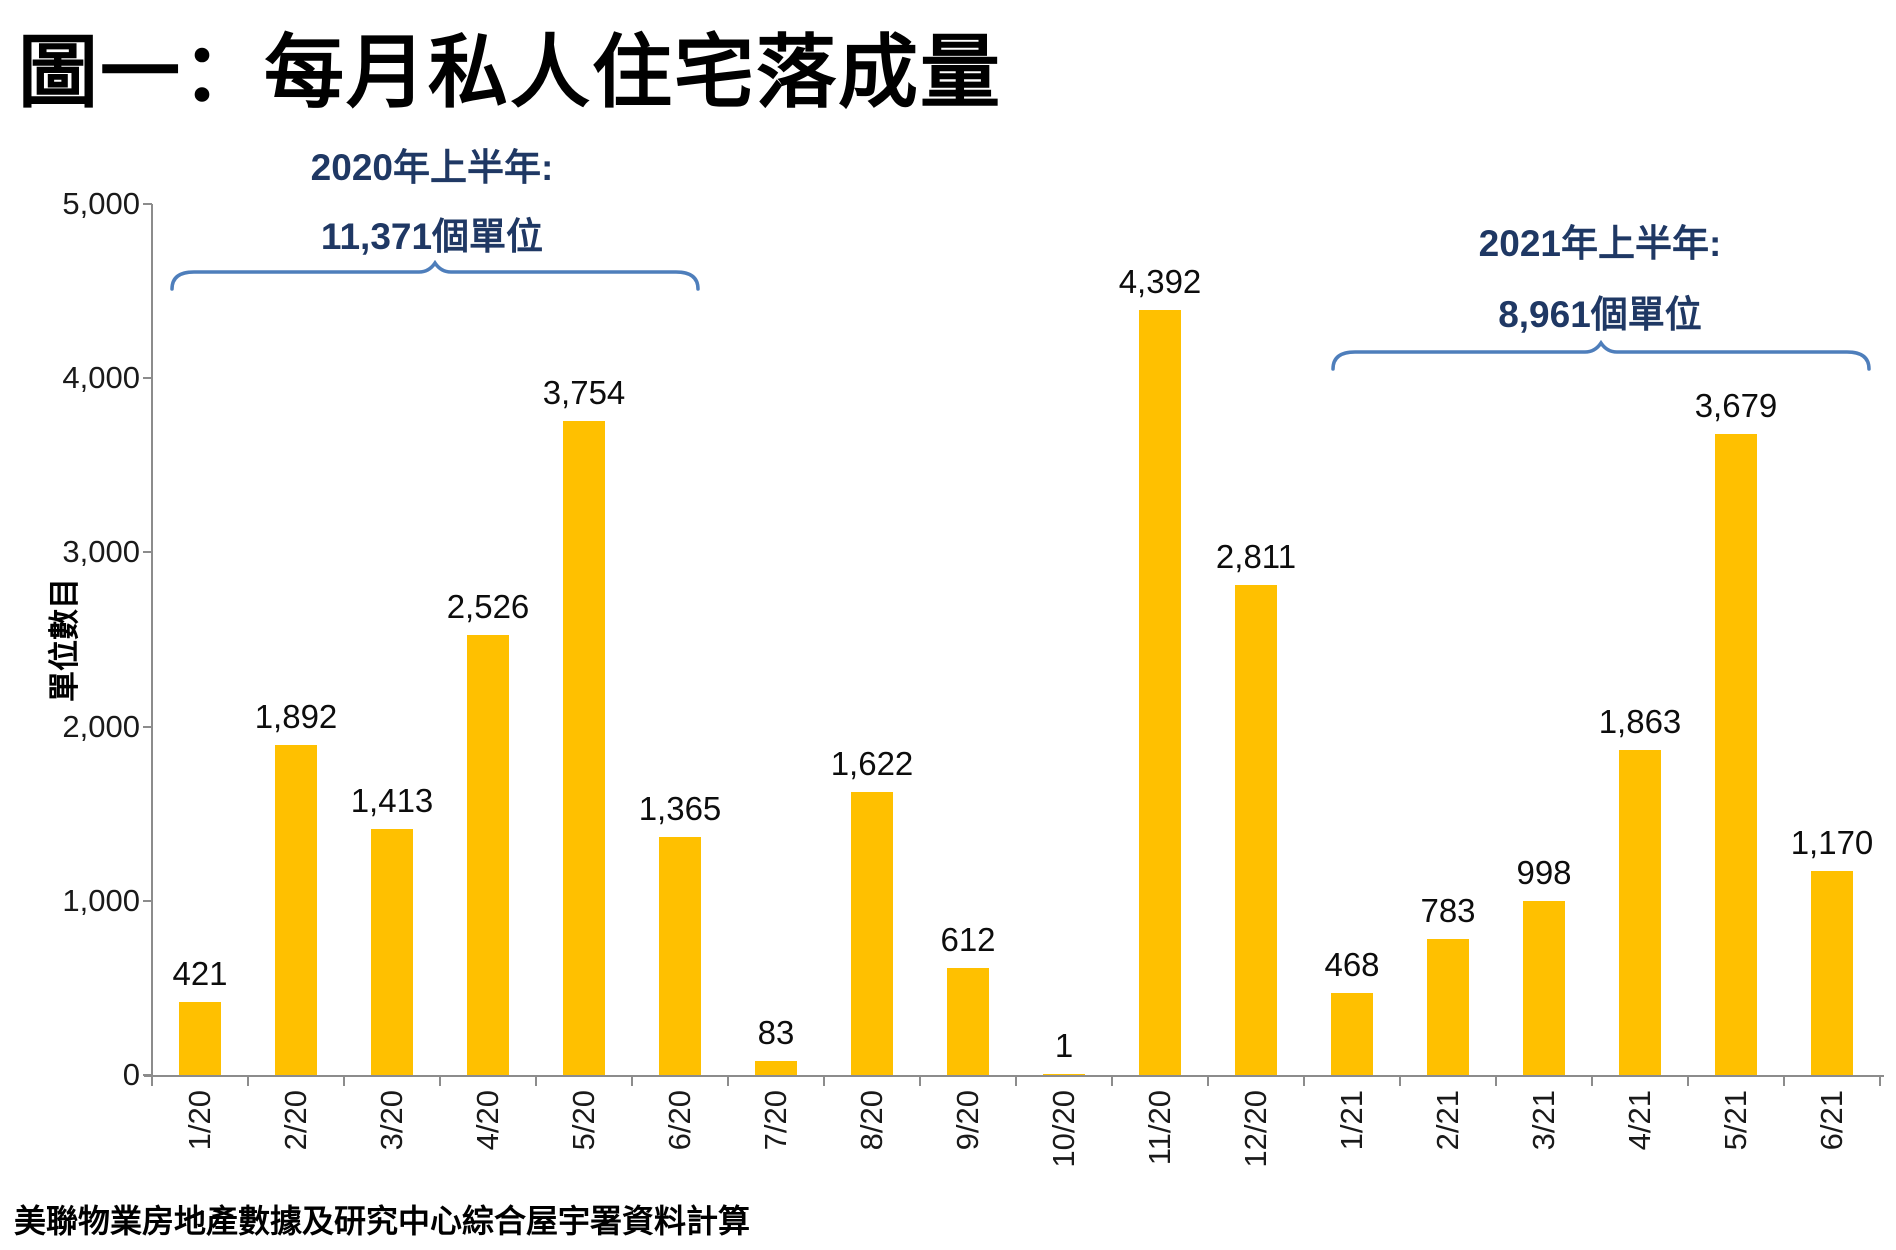  What do you see at coordinates (775, 1120) in the screenshot?
I see `x-tick-label: 7/20` at bounding box center [775, 1120].